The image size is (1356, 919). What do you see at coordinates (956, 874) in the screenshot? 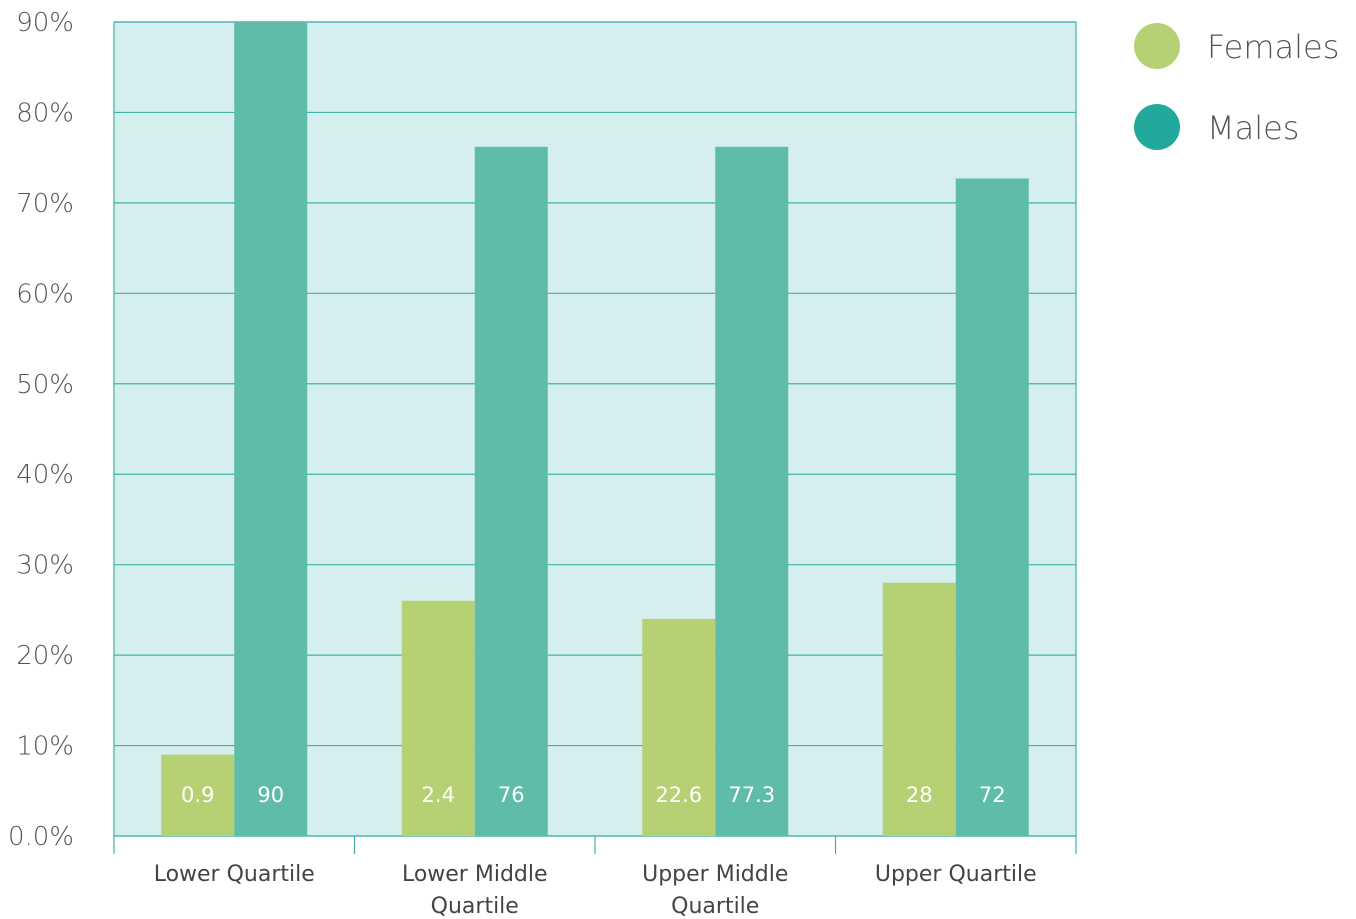
I see `x-category-label: Upper Quartile` at bounding box center [956, 874].